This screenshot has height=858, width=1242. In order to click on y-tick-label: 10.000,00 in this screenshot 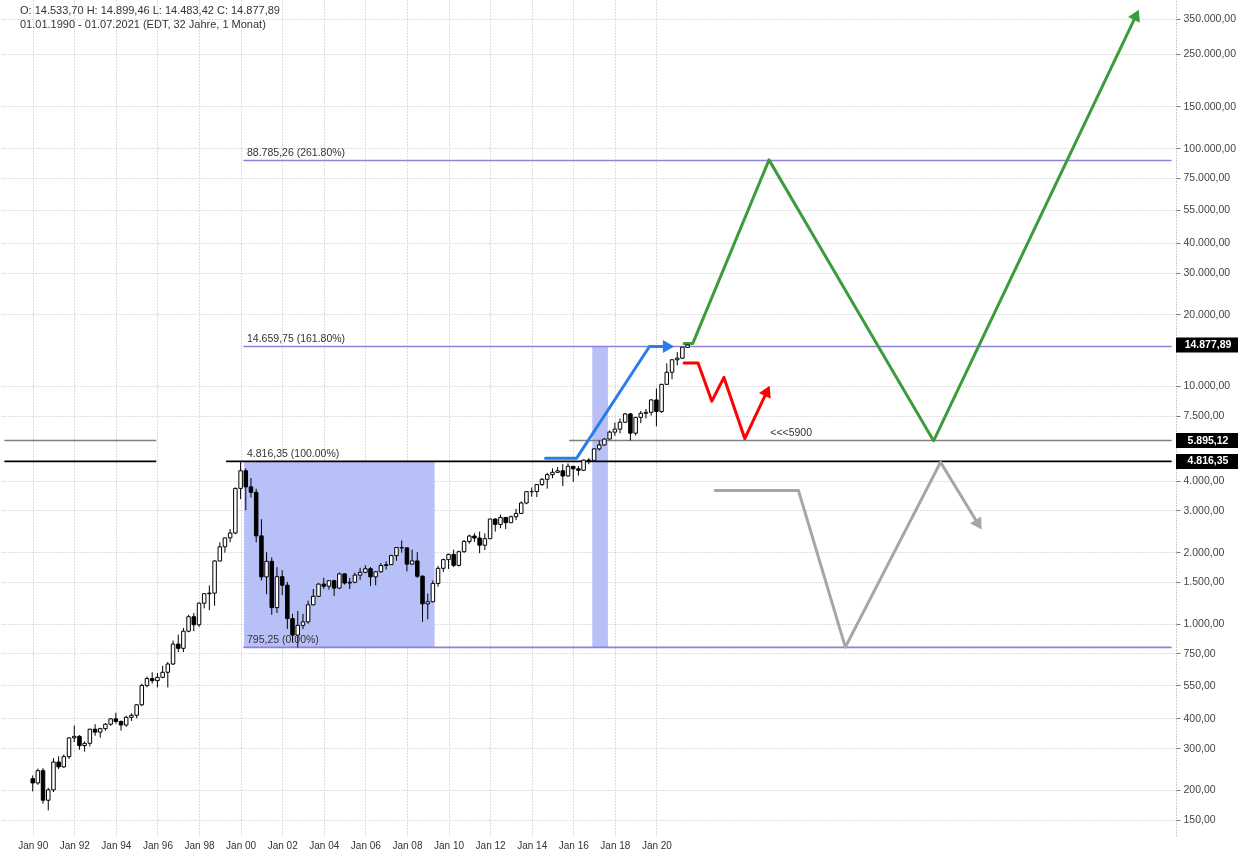, I will do `click(1207, 385)`.